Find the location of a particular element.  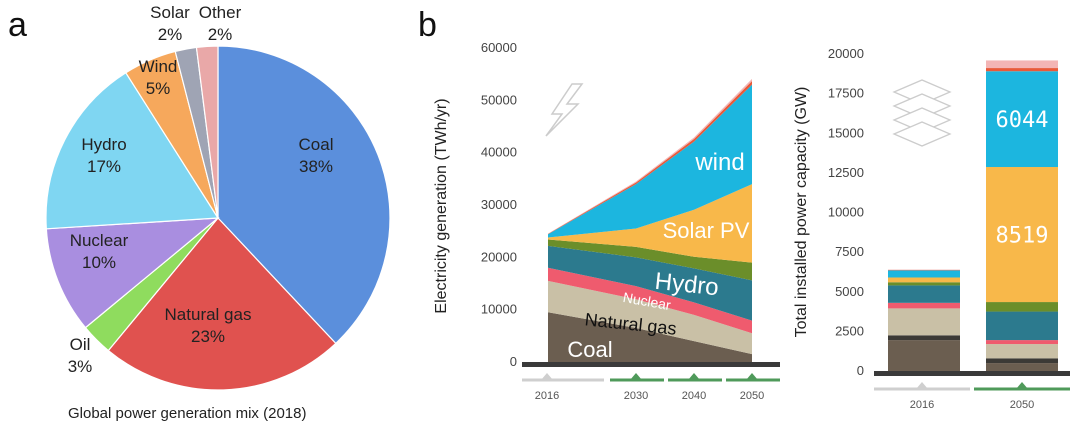

bar-2050-wind is located at coordinates (1022, 119).